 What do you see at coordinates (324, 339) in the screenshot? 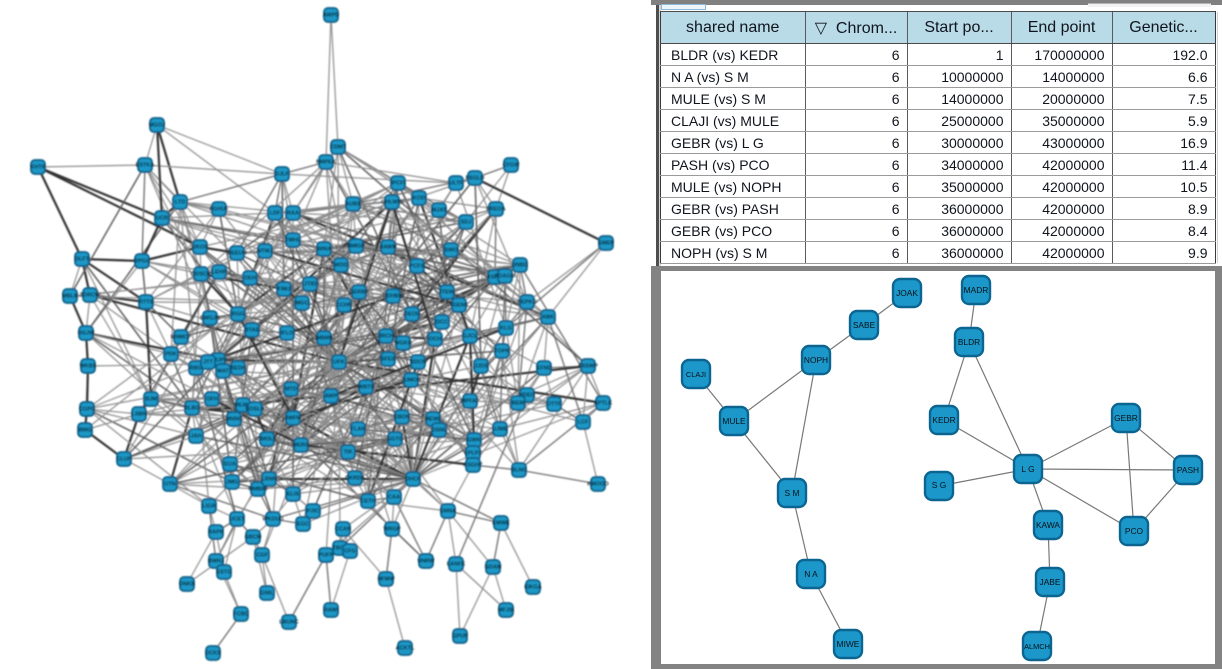
I see `svg-text: WBMM` at bounding box center [324, 339].